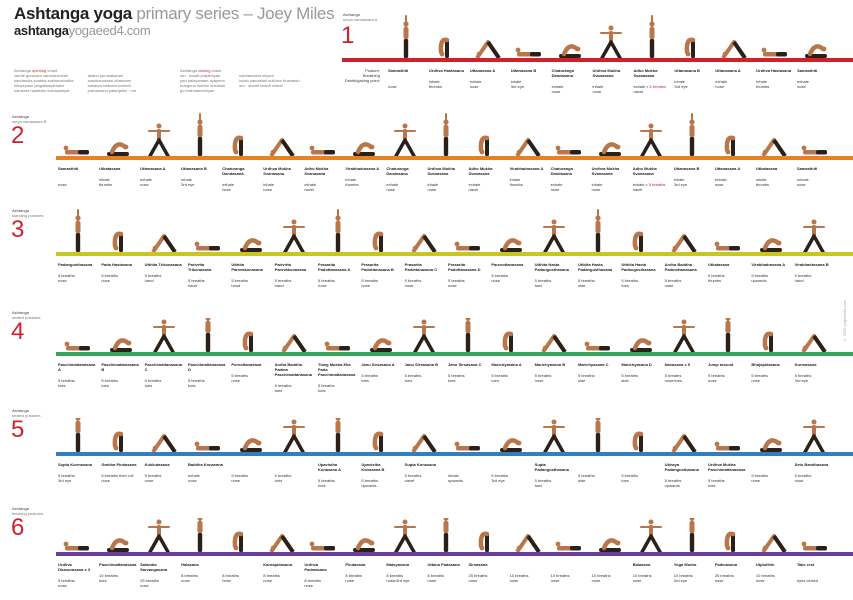 The height and width of the screenshot is (600, 853). I want to click on section-heading-sub: surya namaskara A, so click(360, 19).